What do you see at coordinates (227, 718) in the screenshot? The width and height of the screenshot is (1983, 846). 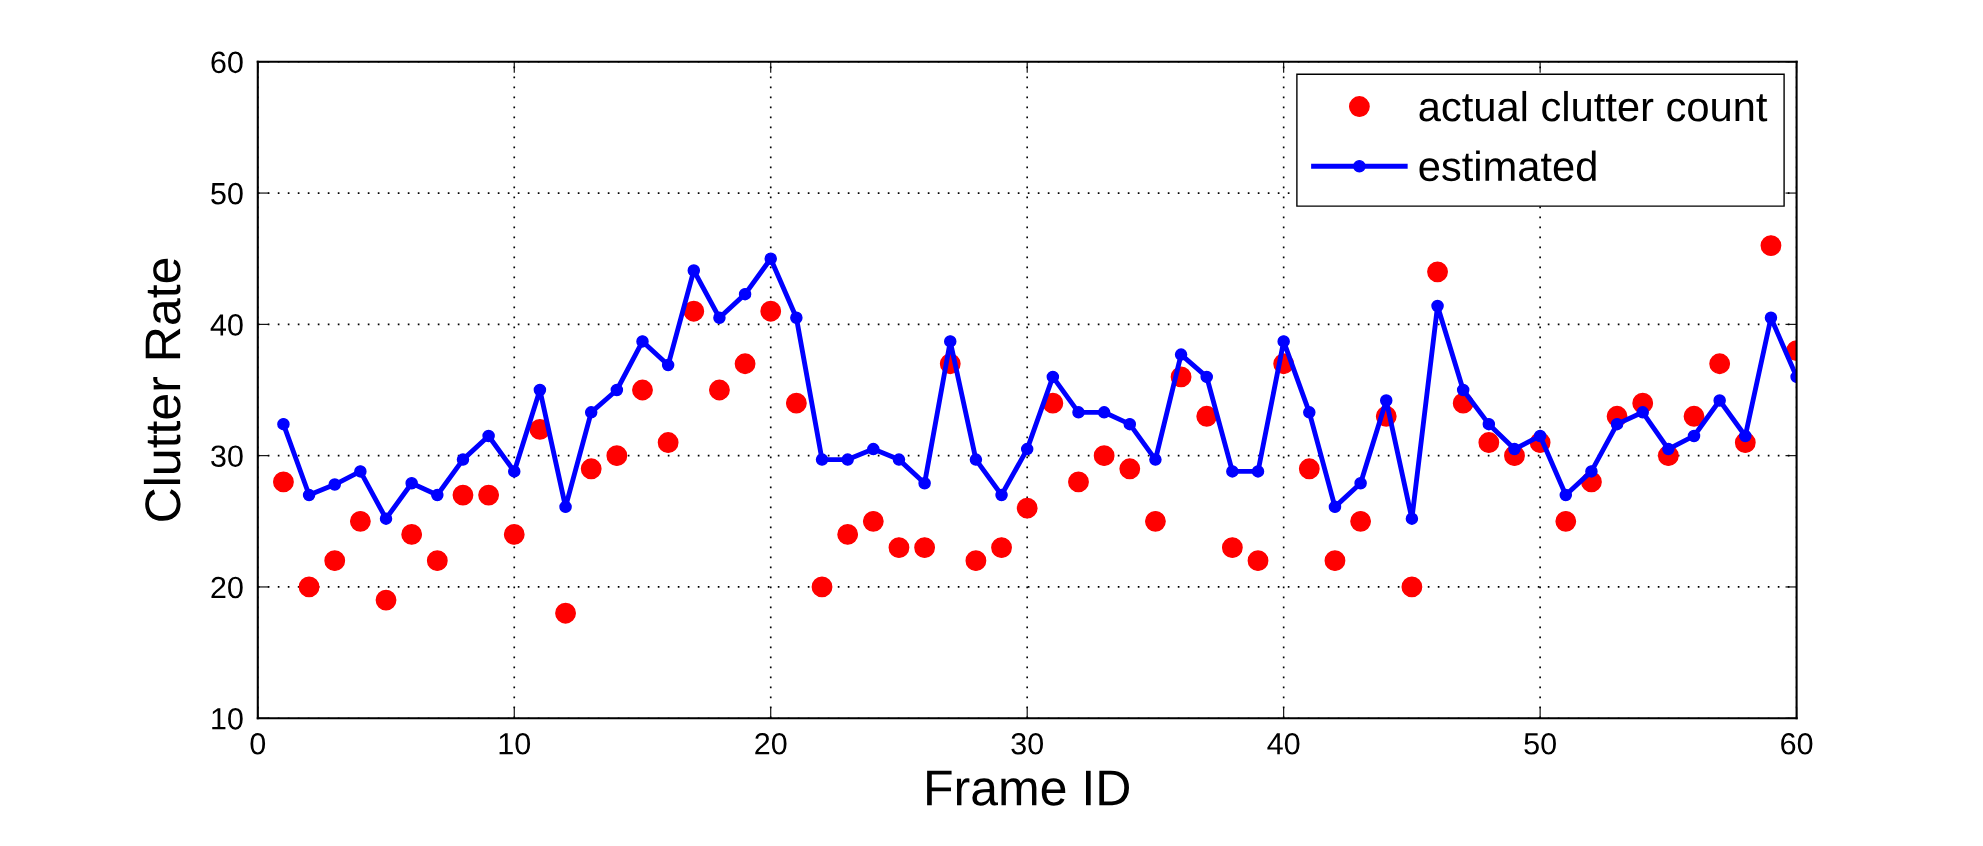 I see `y-tick-label: 10` at bounding box center [227, 718].